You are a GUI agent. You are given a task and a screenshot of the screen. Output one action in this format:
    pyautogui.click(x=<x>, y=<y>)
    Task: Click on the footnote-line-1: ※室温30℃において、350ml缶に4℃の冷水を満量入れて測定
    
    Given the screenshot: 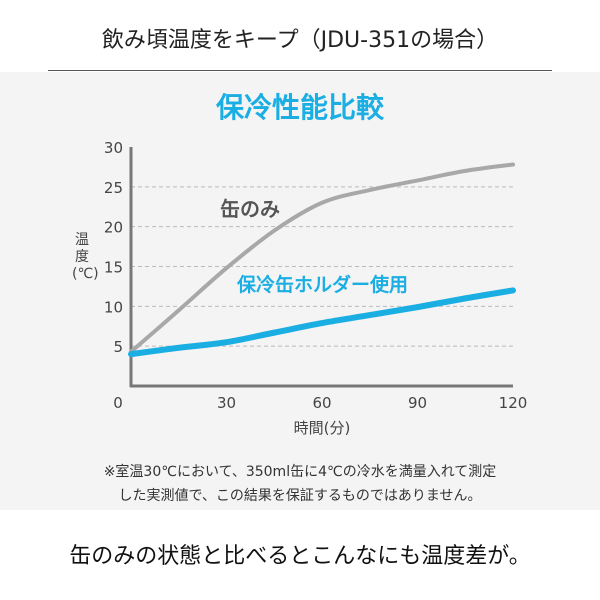 What is the action you would take?
    pyautogui.click(x=300, y=472)
    